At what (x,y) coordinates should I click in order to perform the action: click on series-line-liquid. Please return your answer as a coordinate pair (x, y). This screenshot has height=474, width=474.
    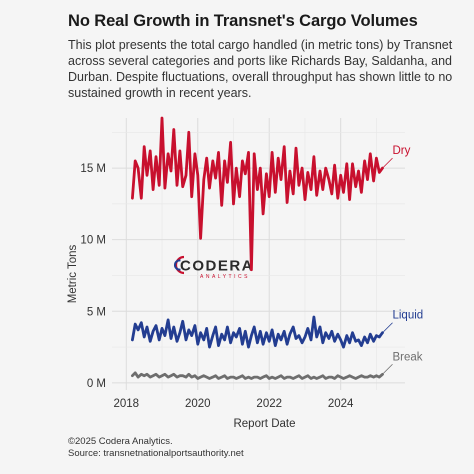
    Looking at the image, I should click on (257, 332).